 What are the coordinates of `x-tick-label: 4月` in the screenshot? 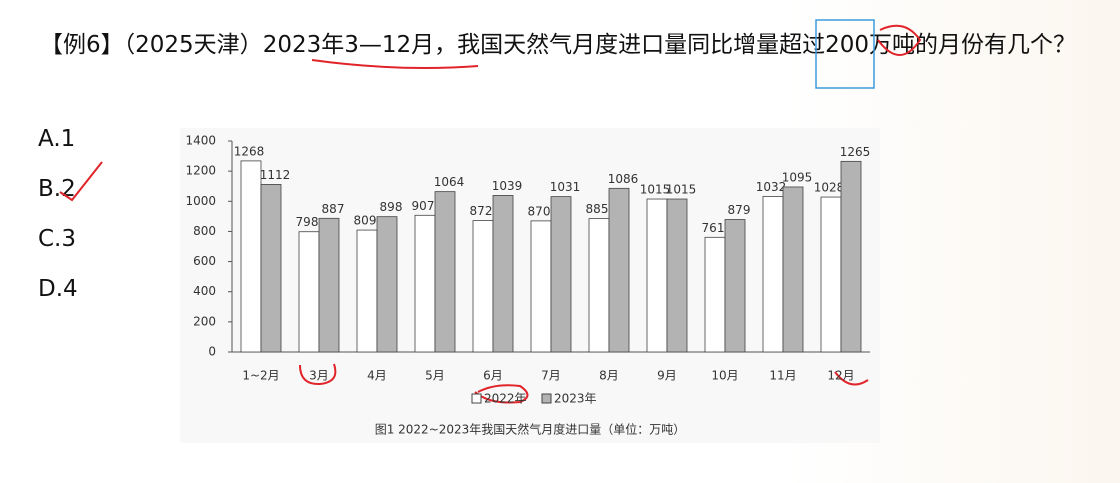 It's located at (377, 376).